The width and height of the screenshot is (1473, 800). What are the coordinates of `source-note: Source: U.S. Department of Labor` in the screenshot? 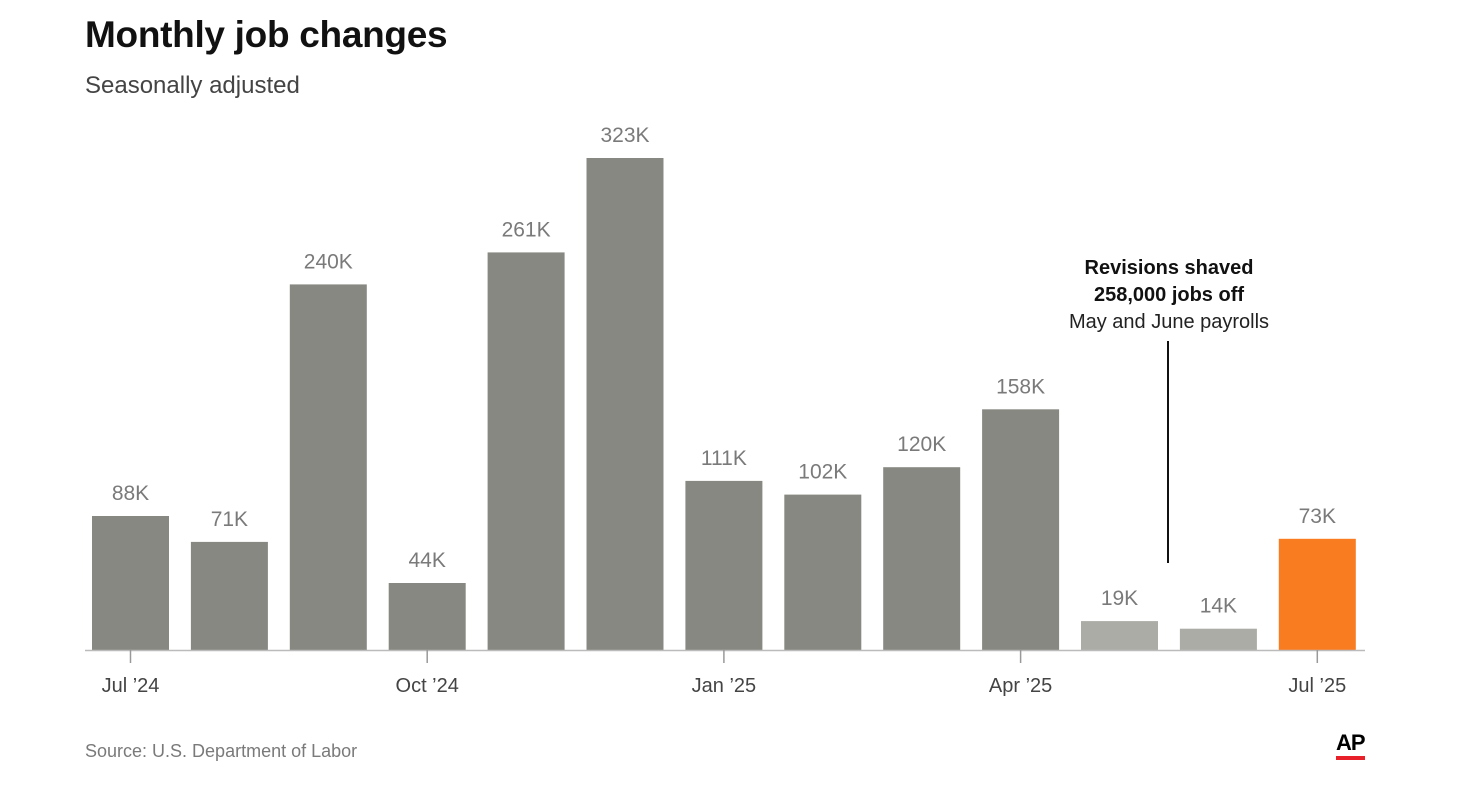 It's located at (221, 751).